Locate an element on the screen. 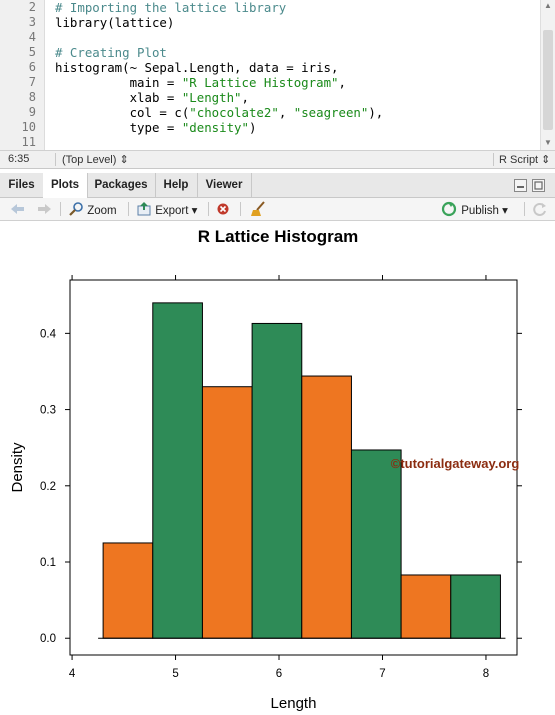 This screenshot has width=555, height=715. code-string: "density" is located at coordinates (215, 127).